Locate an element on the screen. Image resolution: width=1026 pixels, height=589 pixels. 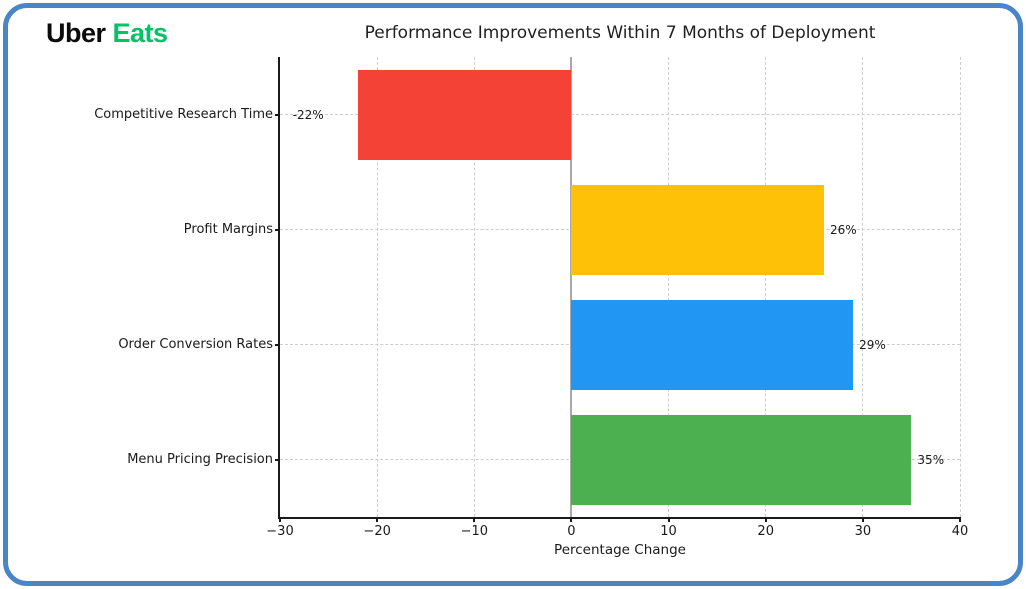
uber-eats-logo: Uber Eats is located at coordinates (107, 33).